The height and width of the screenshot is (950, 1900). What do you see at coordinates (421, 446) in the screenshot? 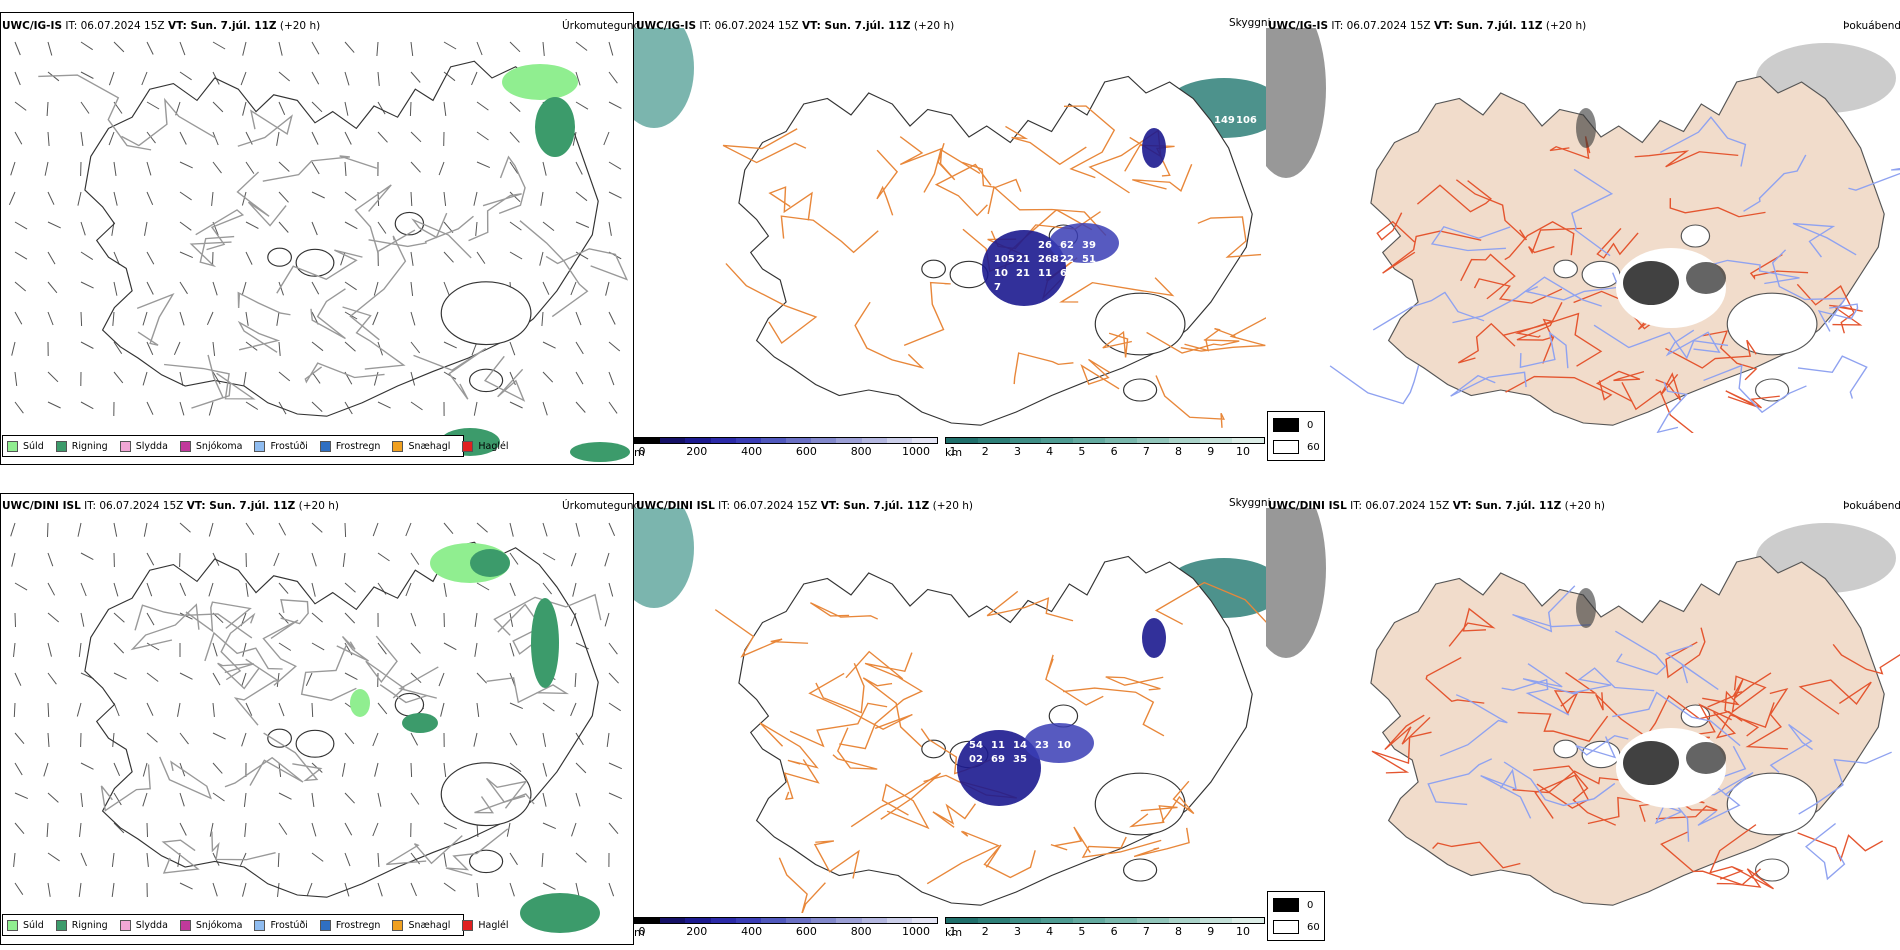
I see `legend-item: Snæhagl` at bounding box center [421, 446].